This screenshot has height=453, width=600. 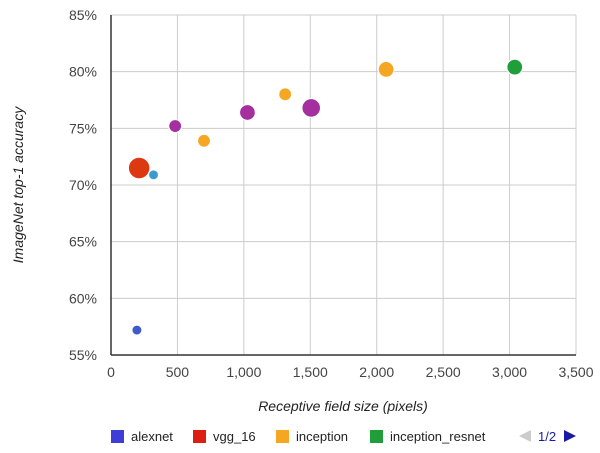 What do you see at coordinates (83, 72) in the screenshot?
I see `y-tick-label: 80%` at bounding box center [83, 72].